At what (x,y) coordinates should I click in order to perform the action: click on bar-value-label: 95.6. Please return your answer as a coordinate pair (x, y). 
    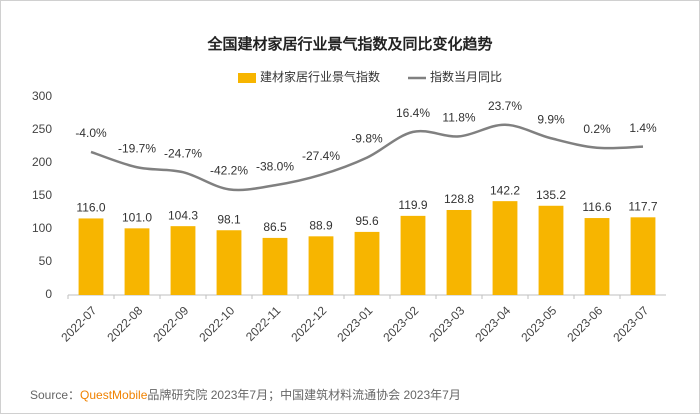
    Looking at the image, I should click on (367, 221).